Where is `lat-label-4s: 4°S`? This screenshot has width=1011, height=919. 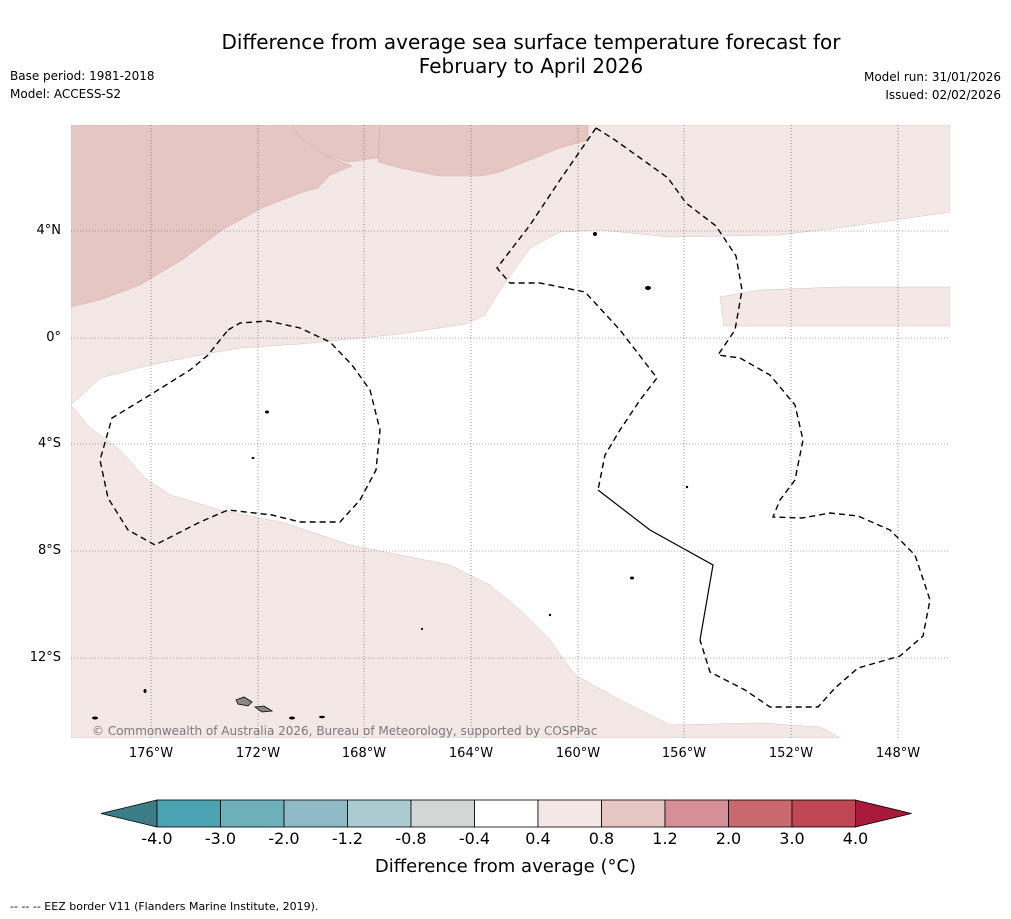 lat-label-4s: 4°S is located at coordinates (49, 443).